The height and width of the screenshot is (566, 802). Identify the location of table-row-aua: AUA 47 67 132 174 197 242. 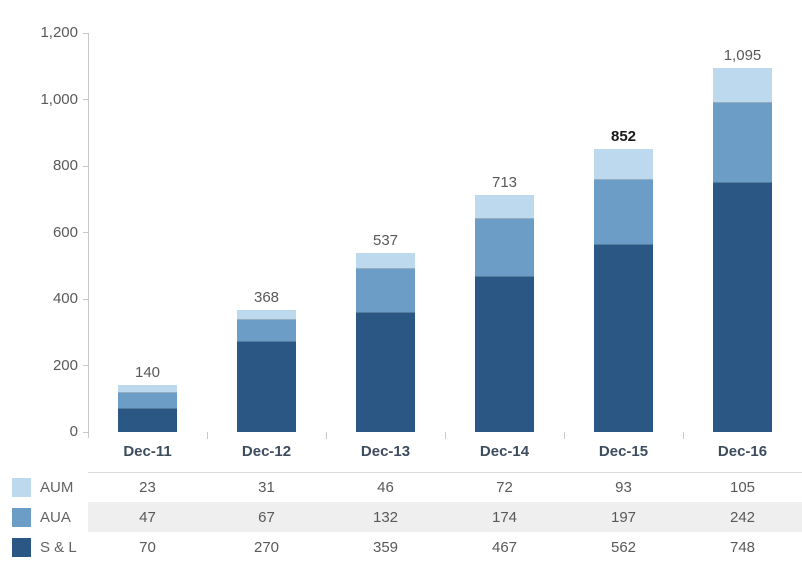
(401, 517).